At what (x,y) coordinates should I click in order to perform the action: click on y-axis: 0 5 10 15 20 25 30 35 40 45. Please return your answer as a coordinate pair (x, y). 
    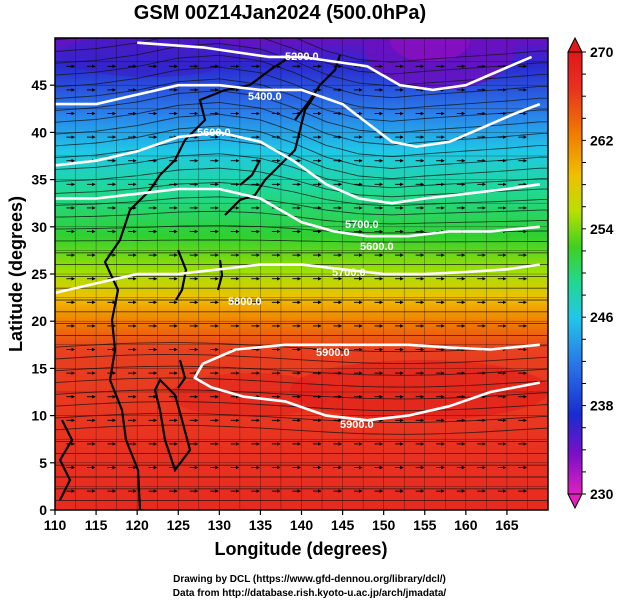
    Looking at the image, I should click on (43, 297).